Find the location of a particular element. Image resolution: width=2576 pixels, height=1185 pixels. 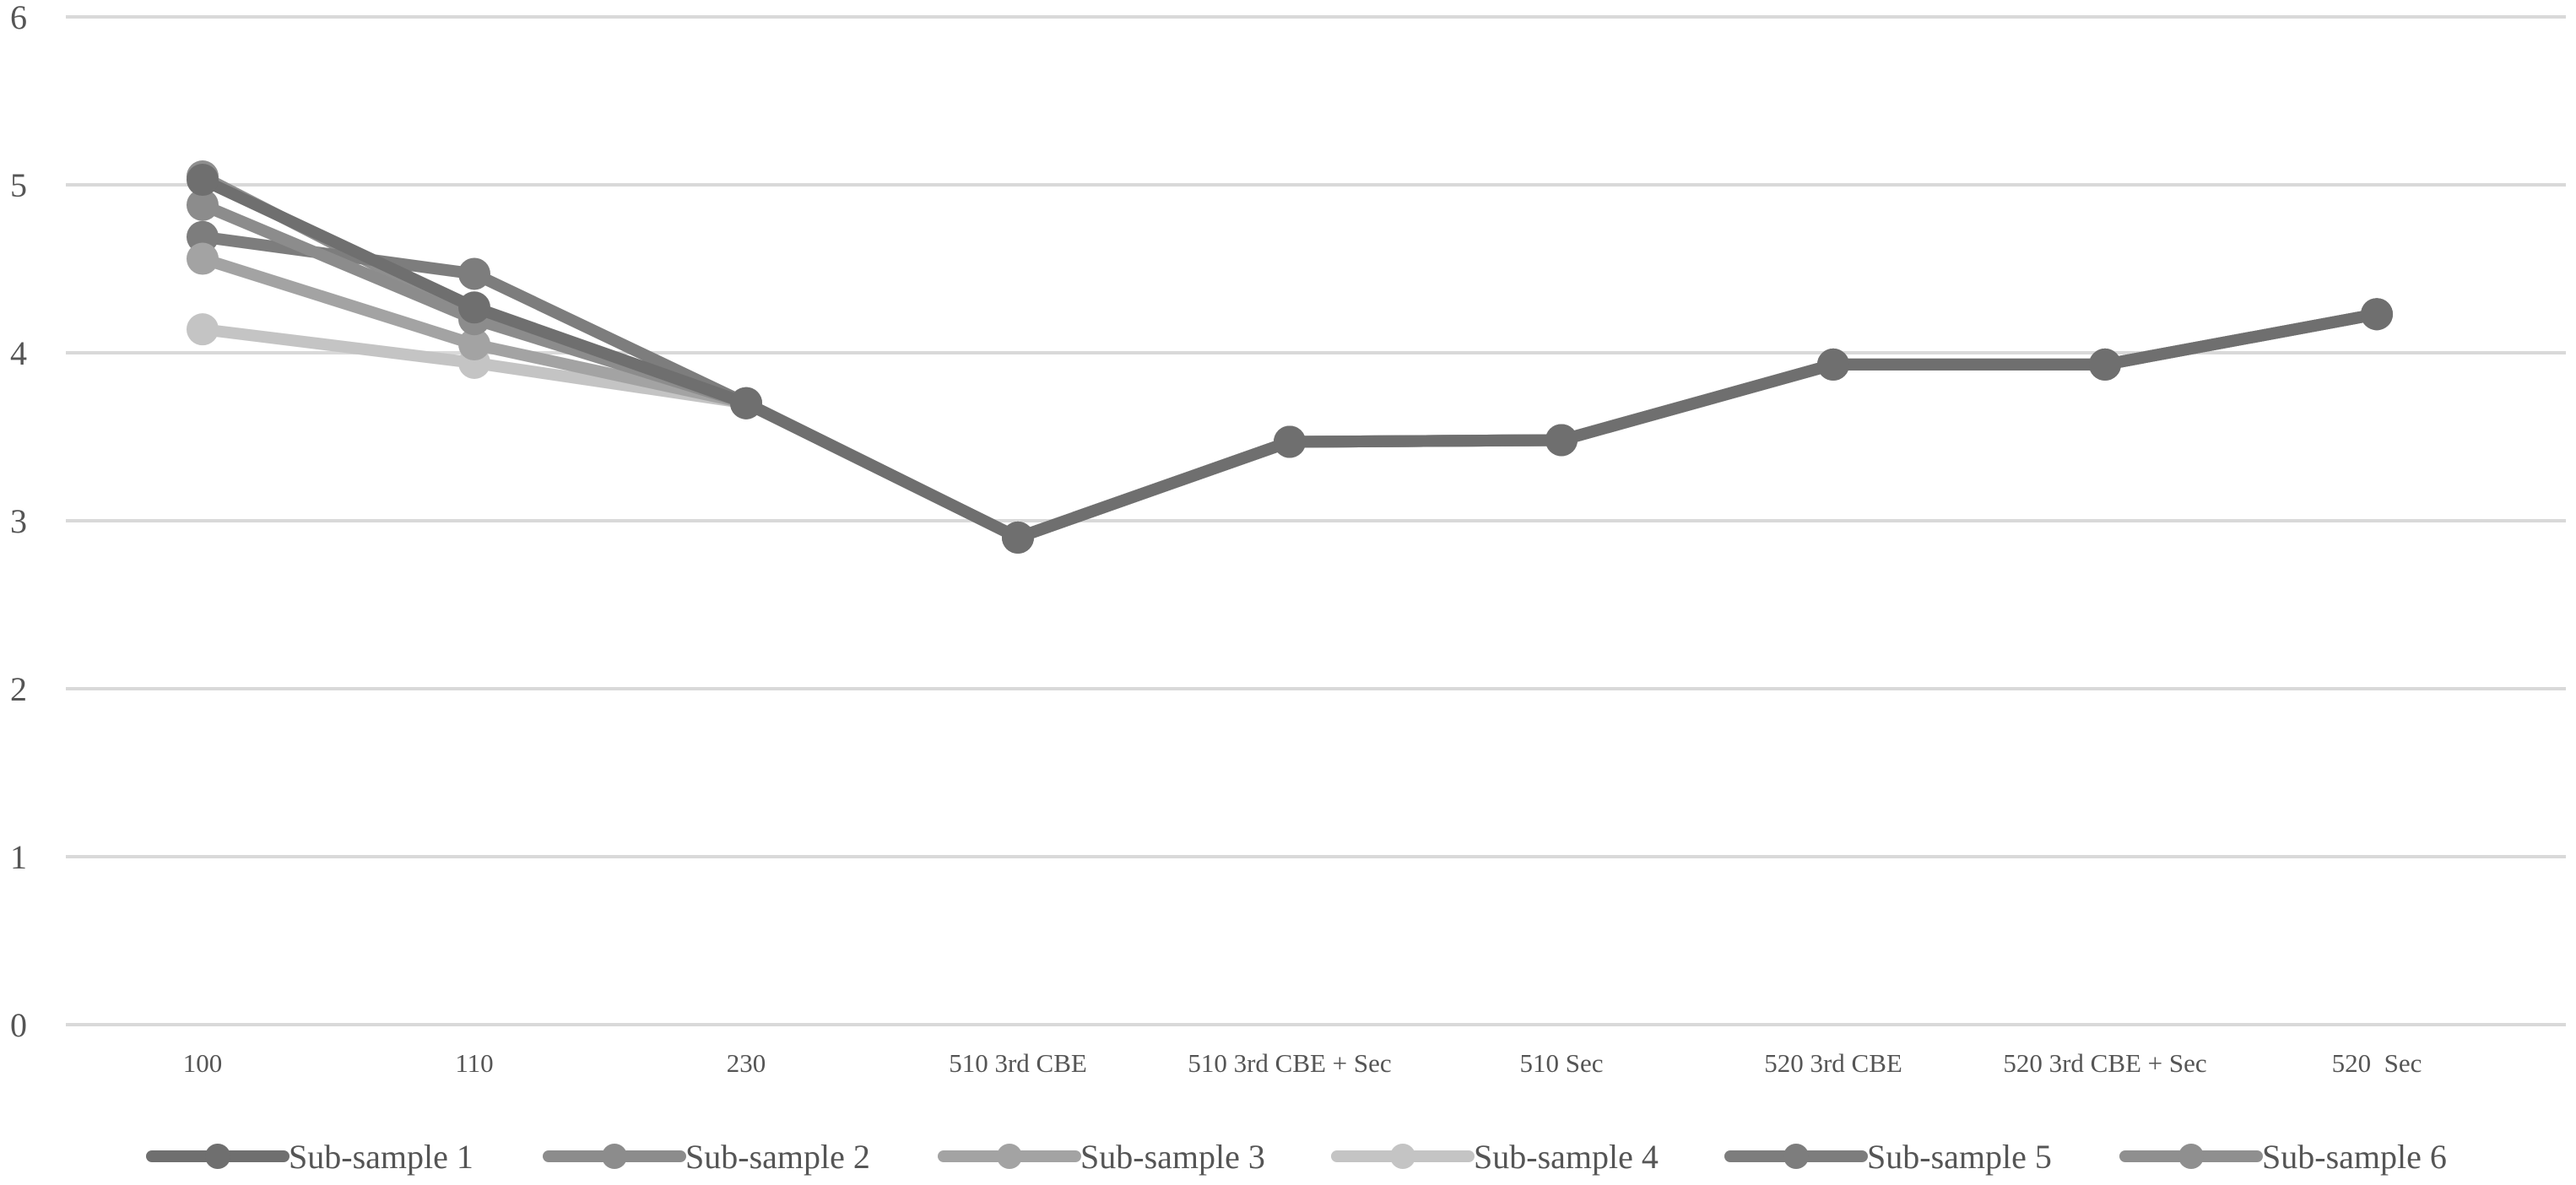

legend-label: Sub-sample 3 is located at coordinates (1172, 1157).